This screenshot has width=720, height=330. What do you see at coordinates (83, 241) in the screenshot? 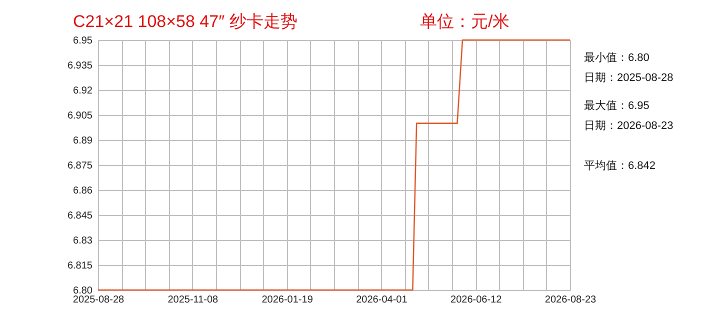
I see `y-tick-label: 6.83` at bounding box center [83, 241].